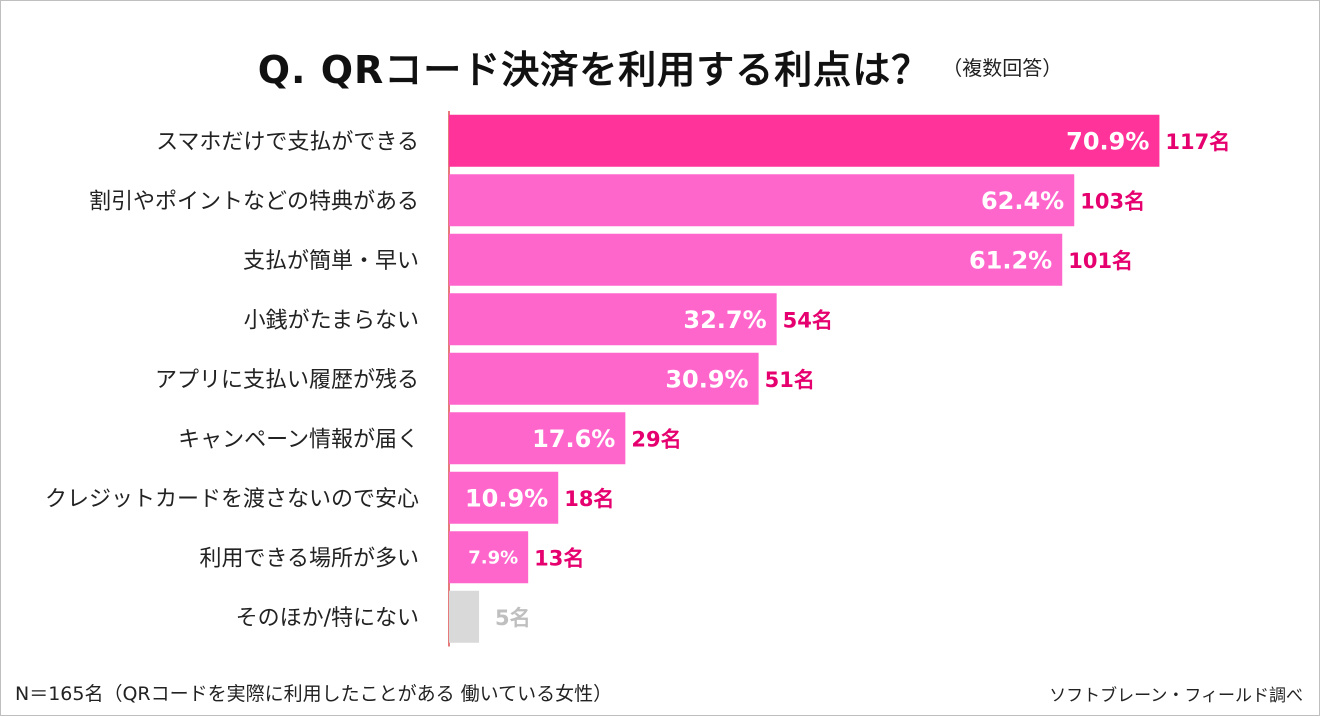 This screenshot has height=717, width=1320. I want to click on bar-count-label: 29名, so click(656, 439).